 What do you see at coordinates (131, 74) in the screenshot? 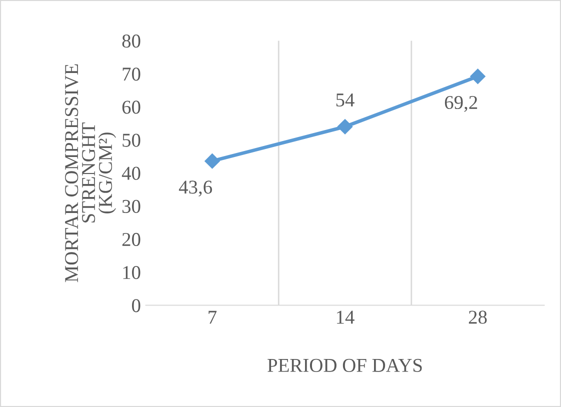
I see `y-tick-label: 70` at bounding box center [131, 74].